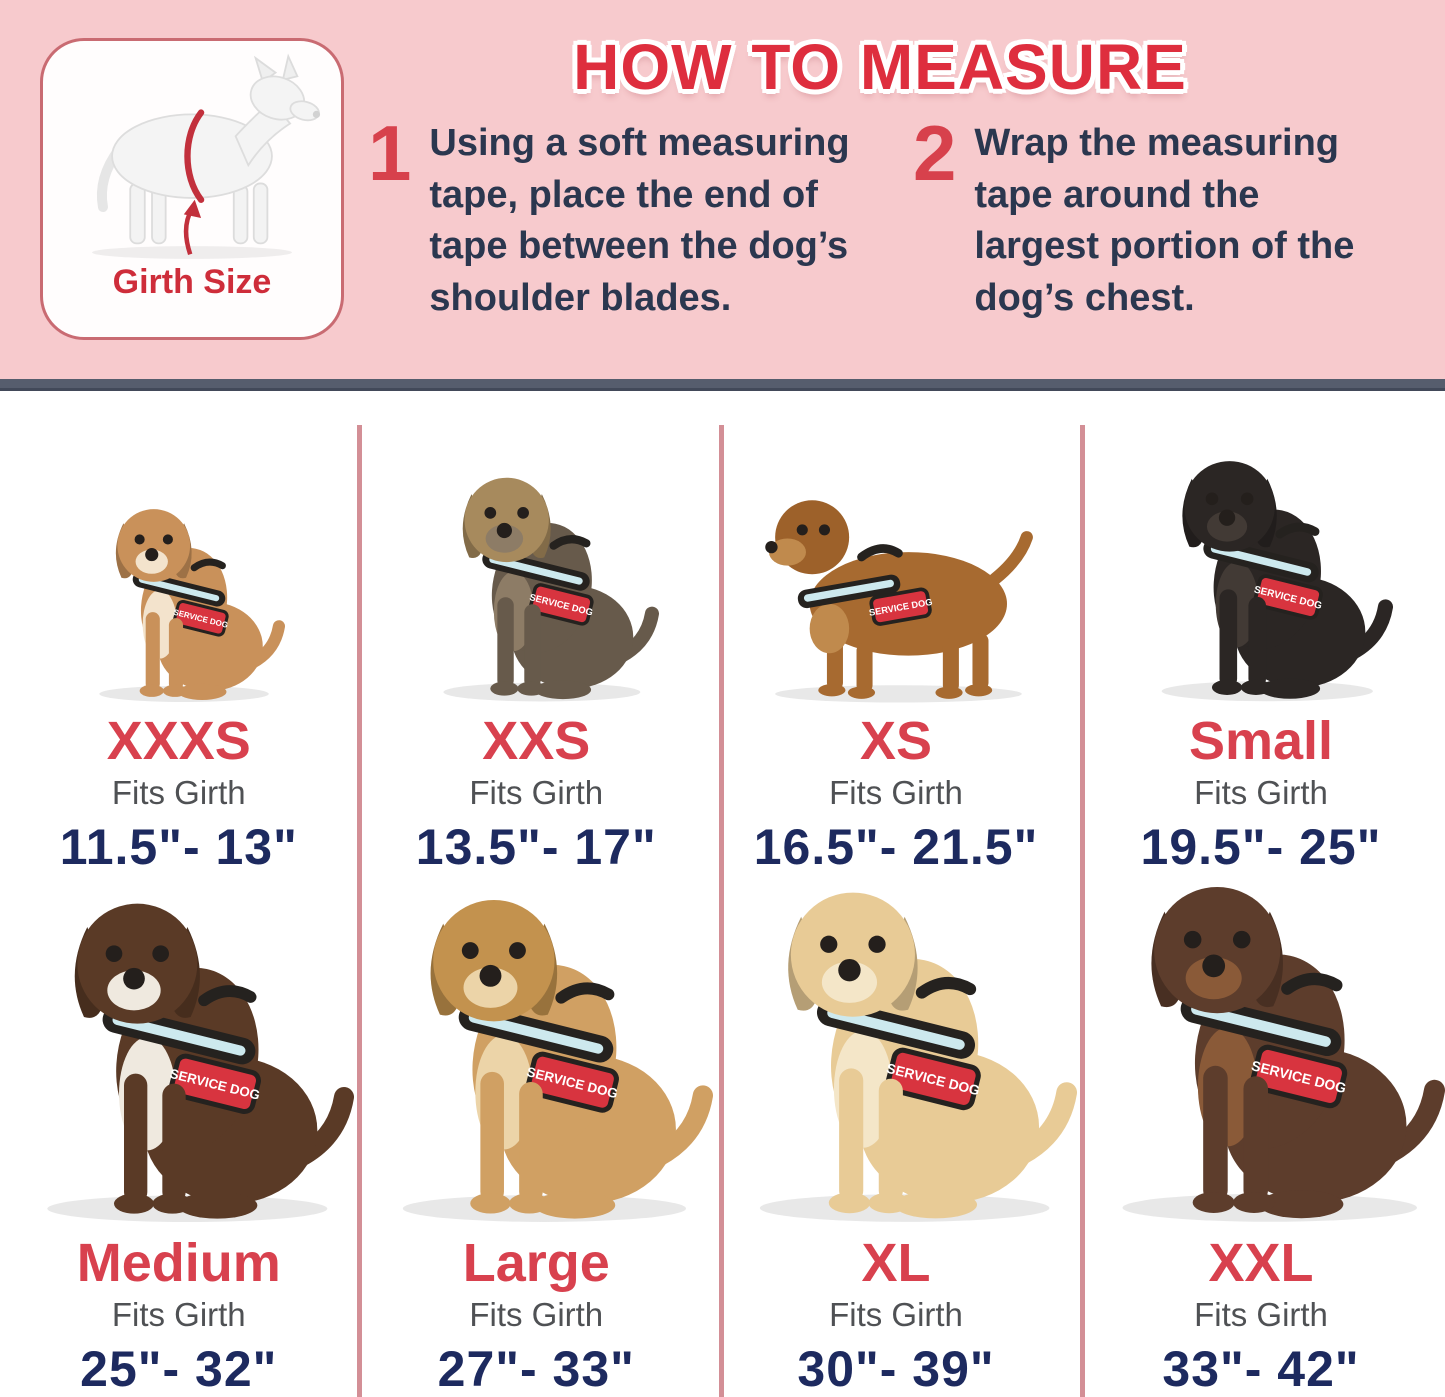 This screenshot has width=1445, height=1397. I want to click on dog-photo-yorkshire-terrier, so click(536, 582).